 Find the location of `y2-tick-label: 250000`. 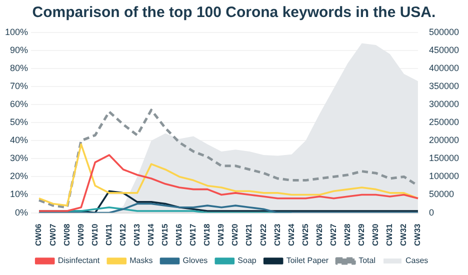

y2-tick-label: 250000 is located at coordinates (444, 122).